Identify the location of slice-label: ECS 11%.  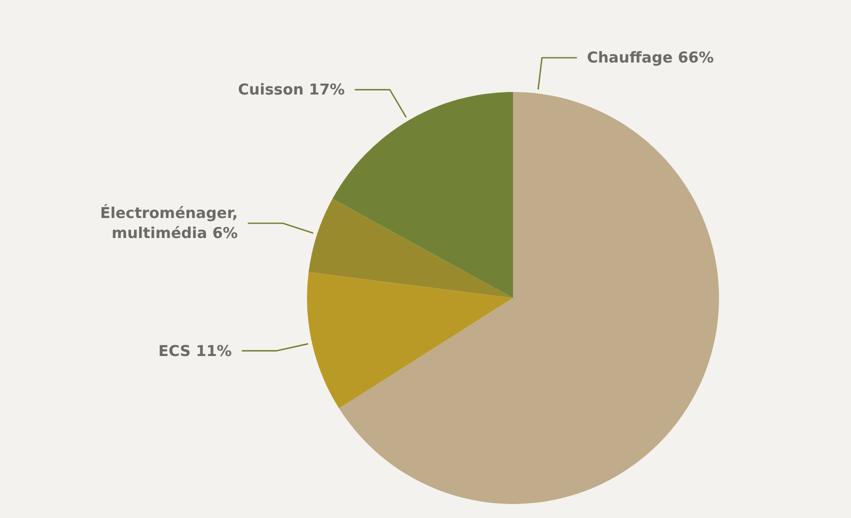
(195, 351).